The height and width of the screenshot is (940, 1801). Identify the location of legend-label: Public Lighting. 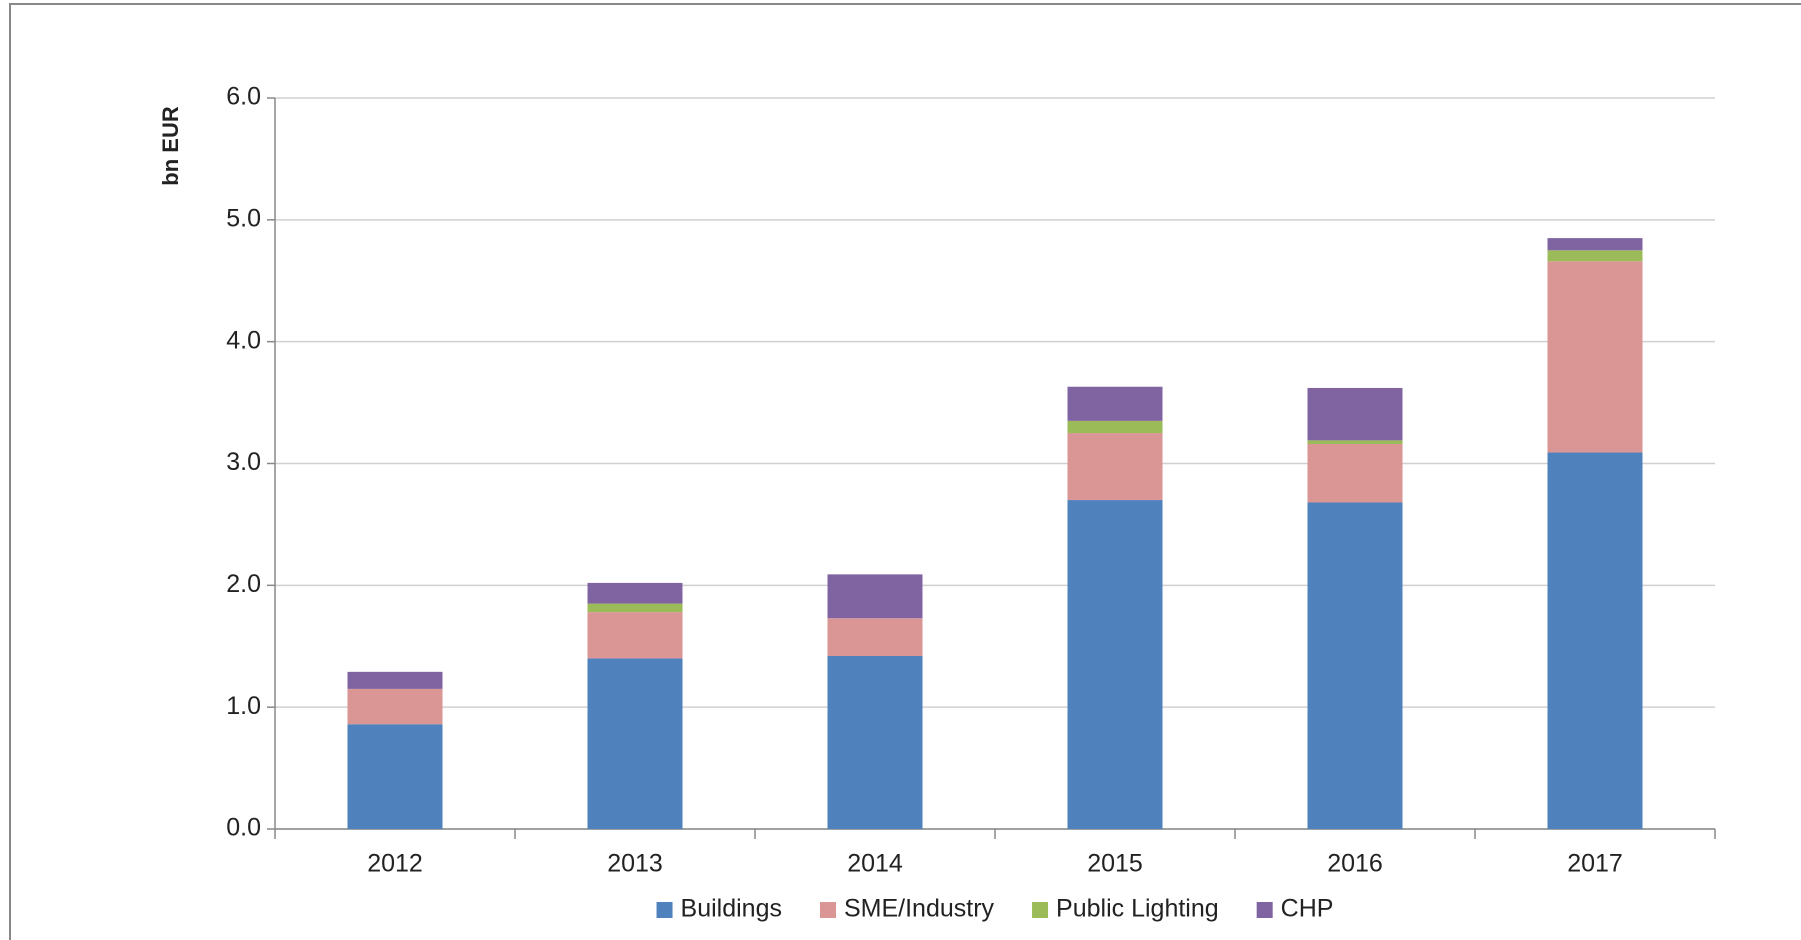
(1137, 909).